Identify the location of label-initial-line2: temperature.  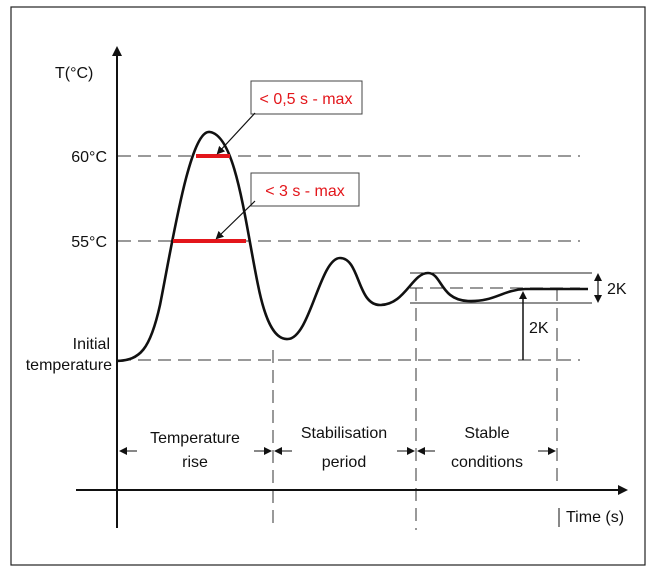
(69, 365).